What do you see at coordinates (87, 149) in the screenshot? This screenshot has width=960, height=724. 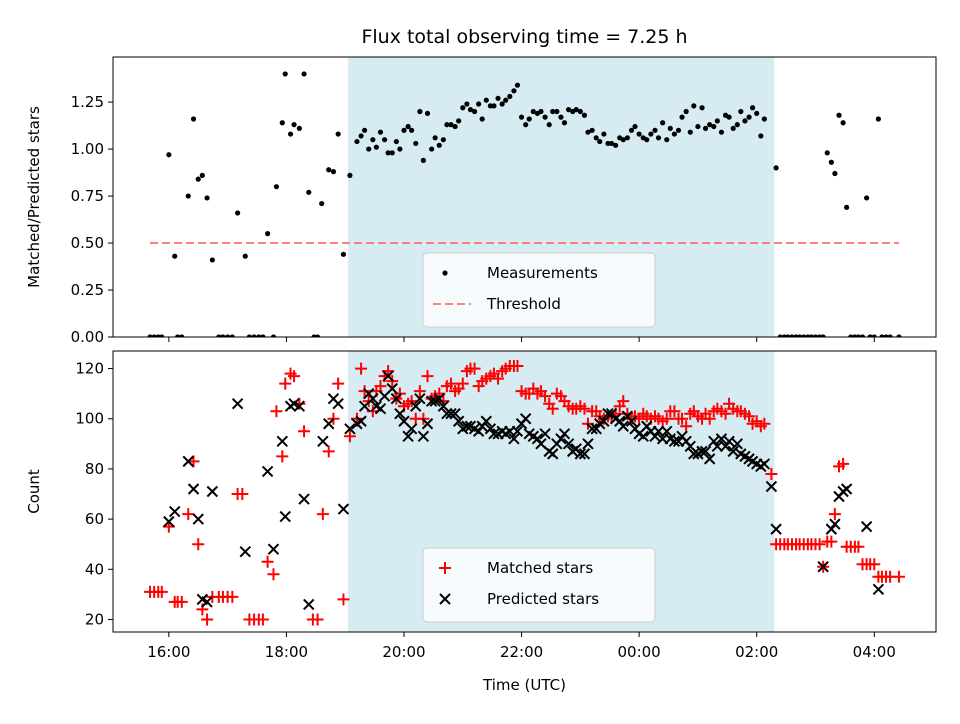 I see `y-tick-label: 1.00` at bounding box center [87, 149].